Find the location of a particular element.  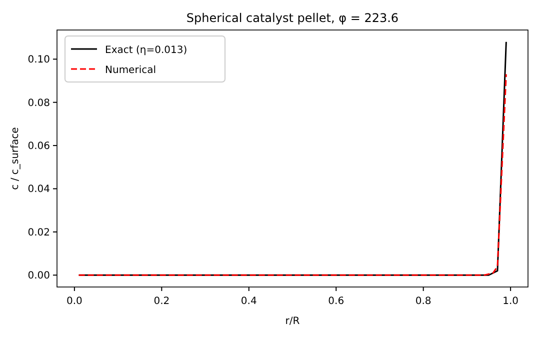

legend-label: Numerical is located at coordinates (130, 70).